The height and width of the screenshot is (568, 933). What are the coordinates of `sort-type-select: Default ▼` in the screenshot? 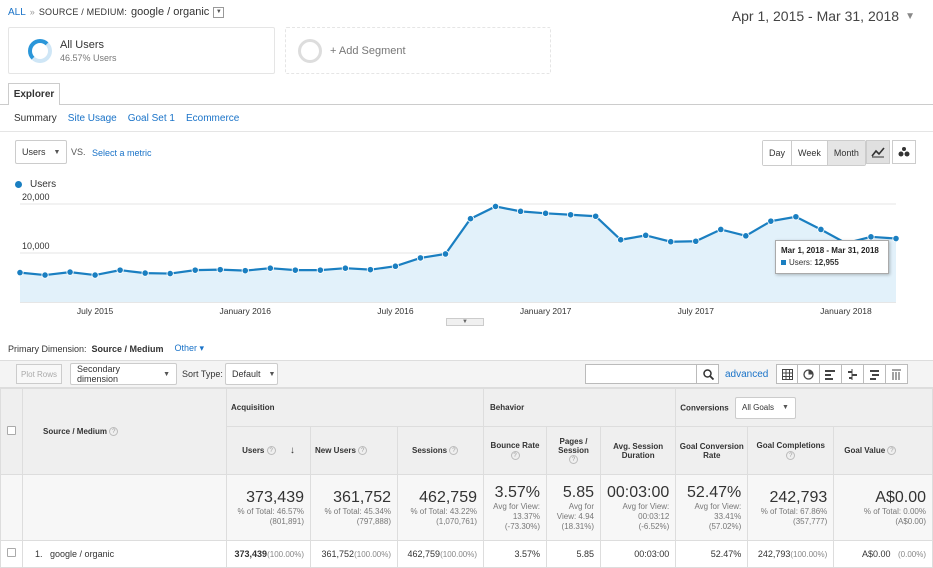 It's located at (251, 374).